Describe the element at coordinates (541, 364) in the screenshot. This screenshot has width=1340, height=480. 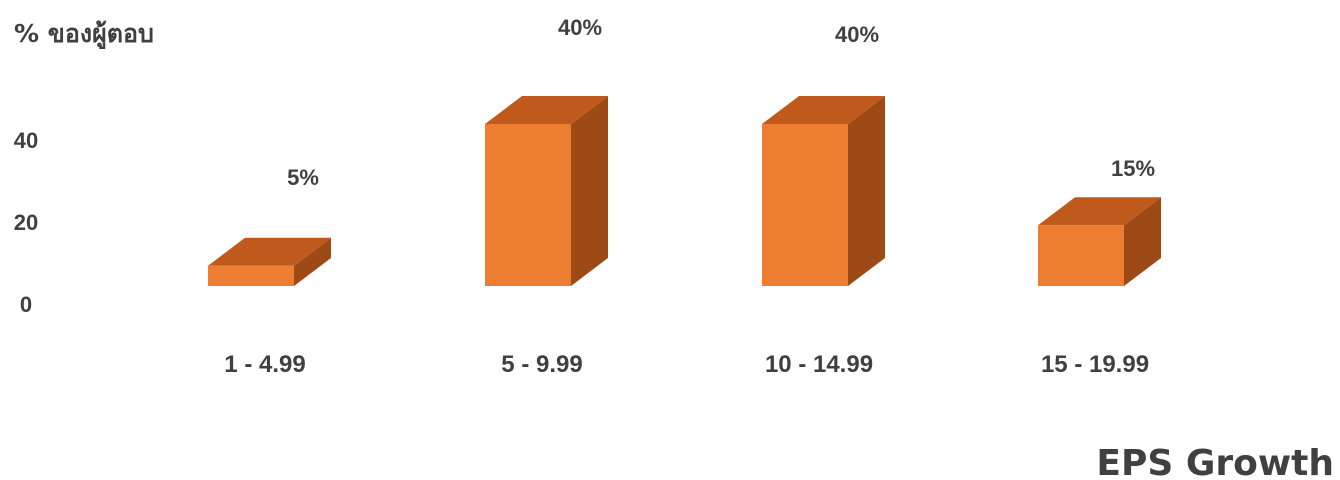
I see `category-label: 5 - 9.99` at that location.